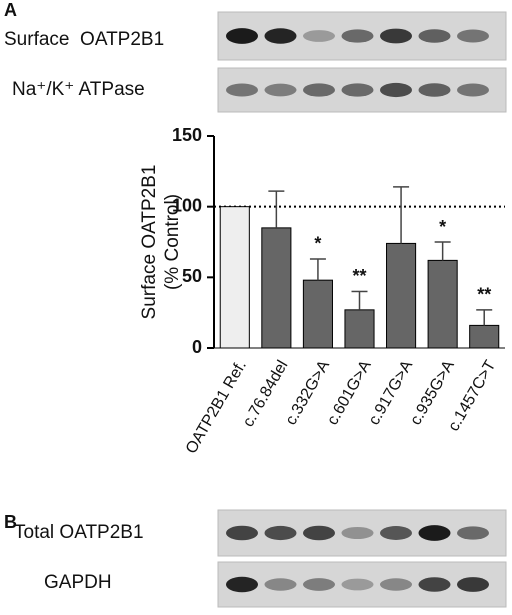 The image size is (512, 615). Describe the element at coordinates (78, 89) in the screenshot. I see `blot-label: Na⁺/K⁺ ATPase` at that location.